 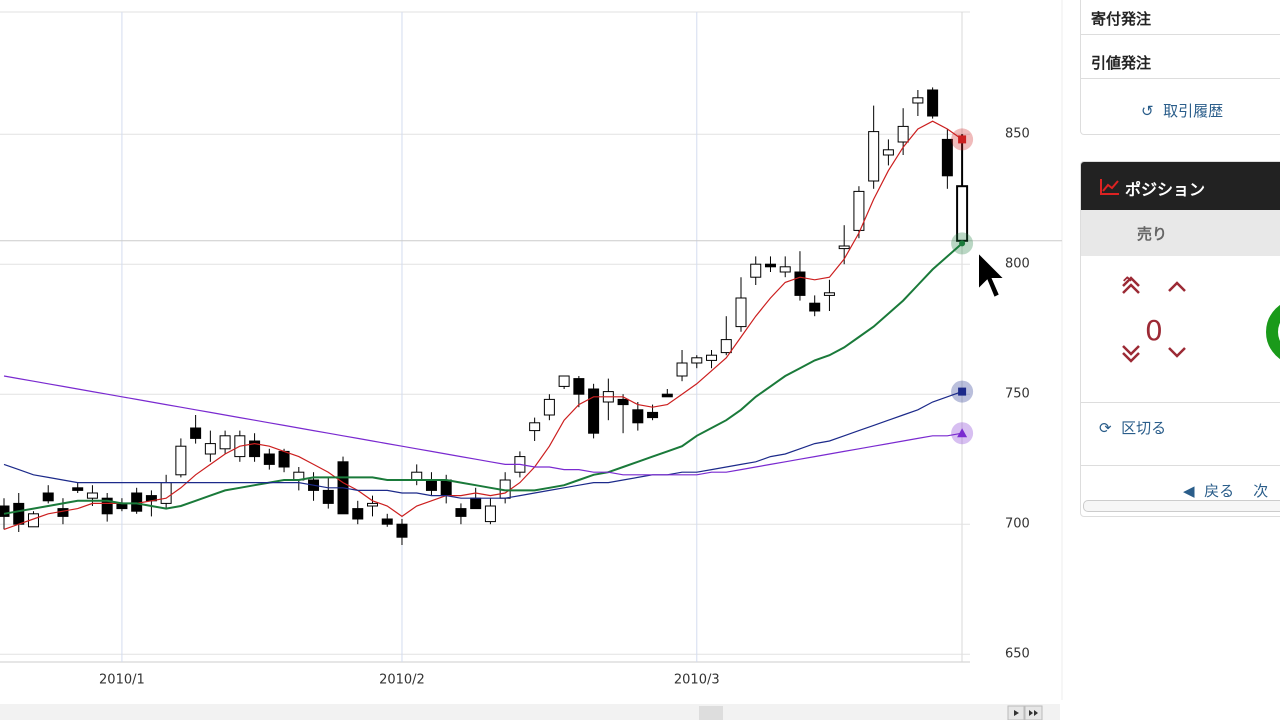 I want to click on scroll-thumb, so click(x=711, y=713).